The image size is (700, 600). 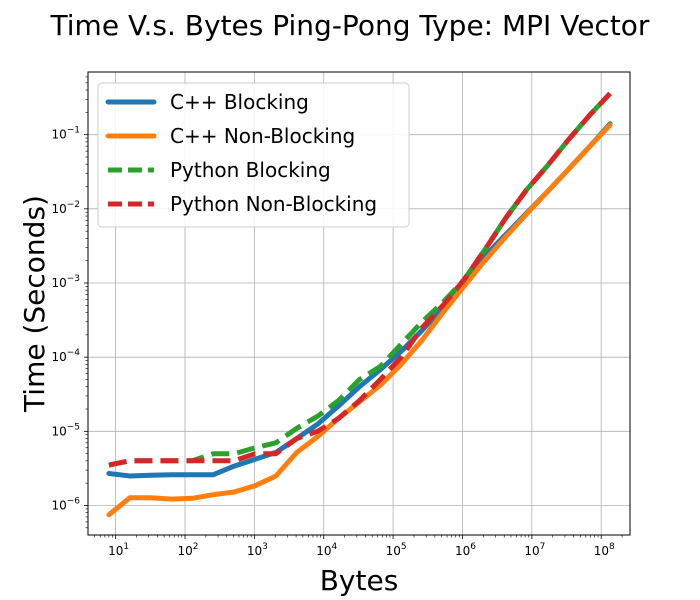 What do you see at coordinates (465, 550) in the screenshot?
I see `x-tick-label: 10⁶` at bounding box center [465, 550].